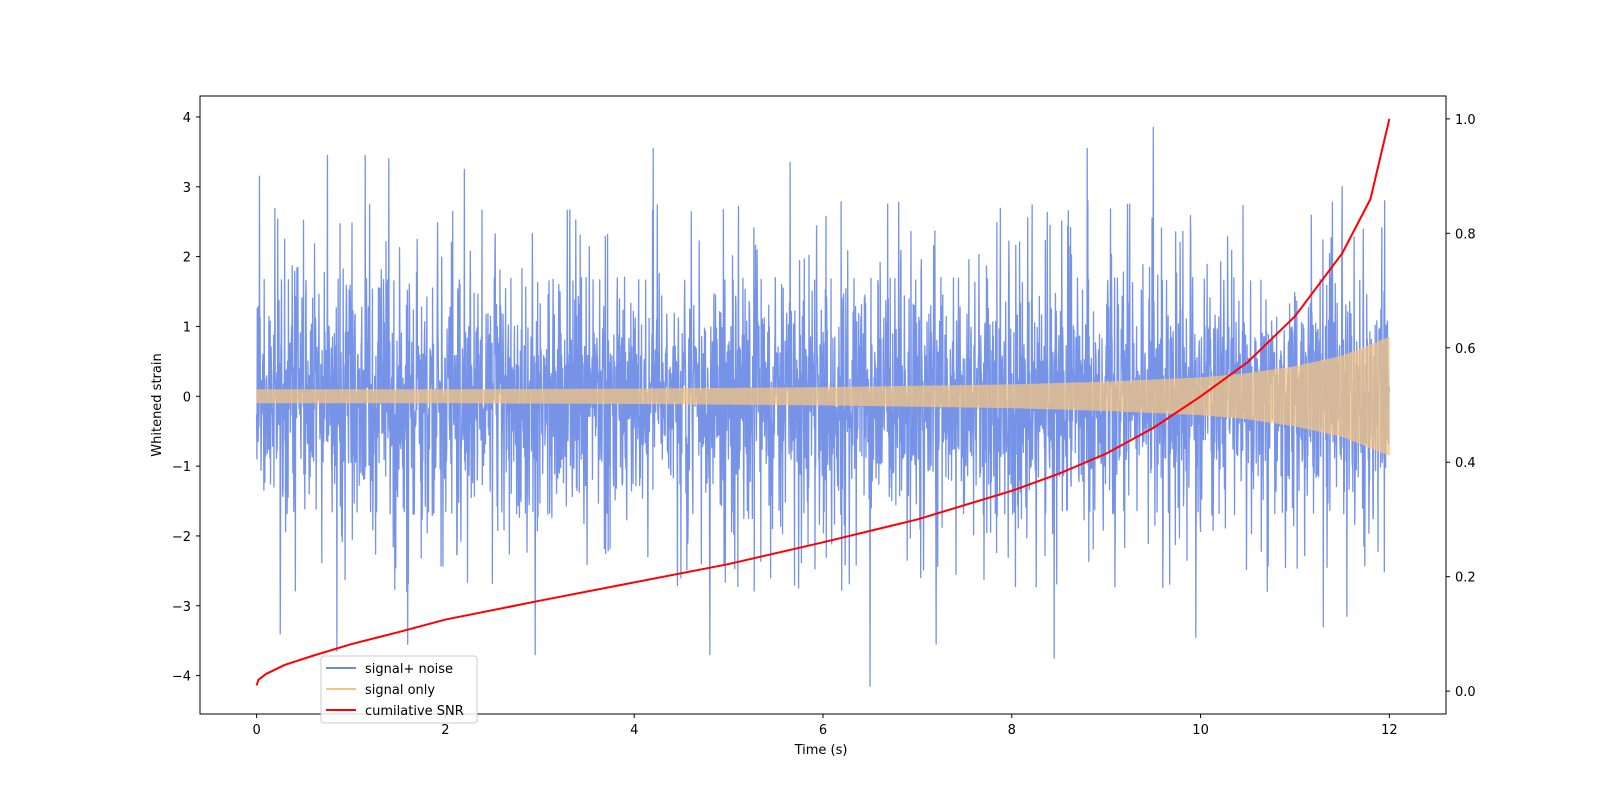 The width and height of the screenshot is (1600, 800). I want to click on signal-only-series, so click(823, 396).